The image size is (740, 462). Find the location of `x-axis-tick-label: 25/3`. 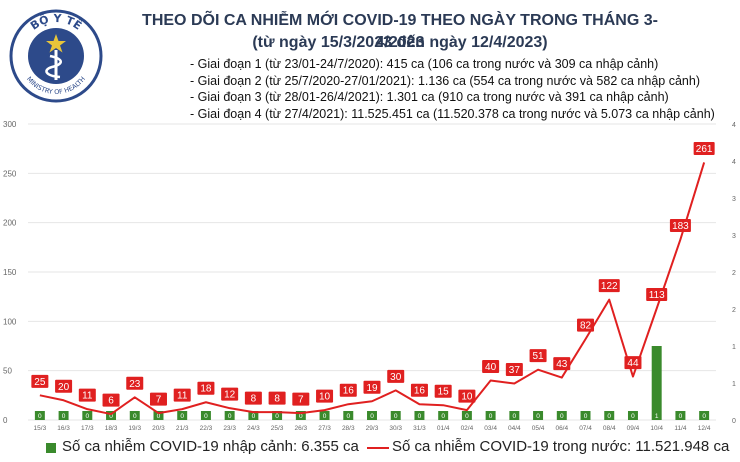

x-axis-tick-label: 25/3 is located at coordinates (277, 428).